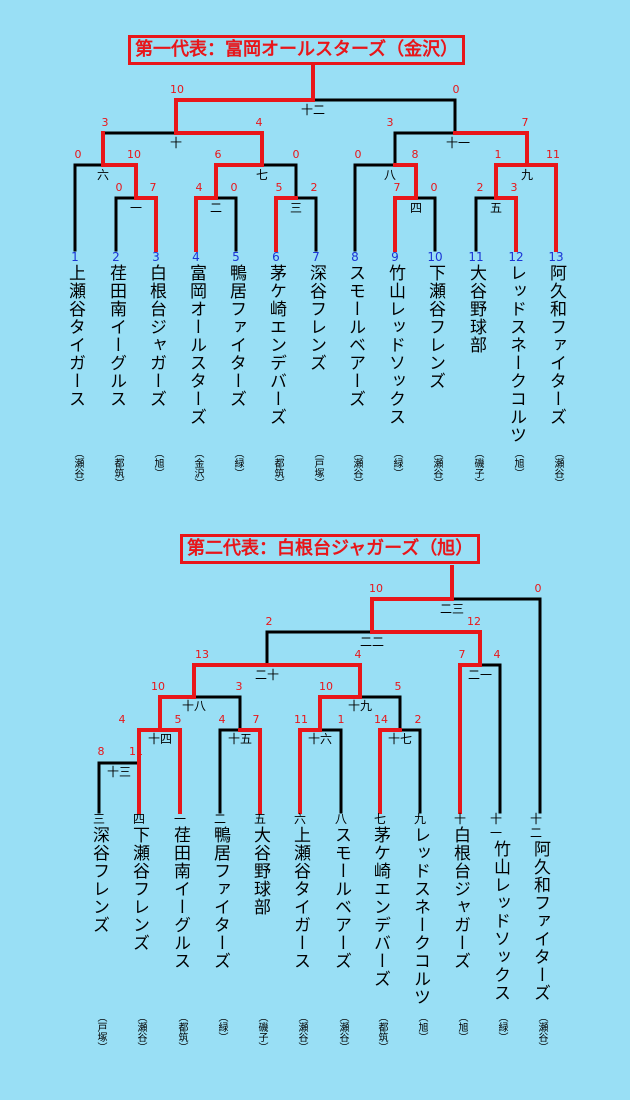 The height and width of the screenshot is (1100, 630). I want to click on seed-number: 5, so click(236, 257).